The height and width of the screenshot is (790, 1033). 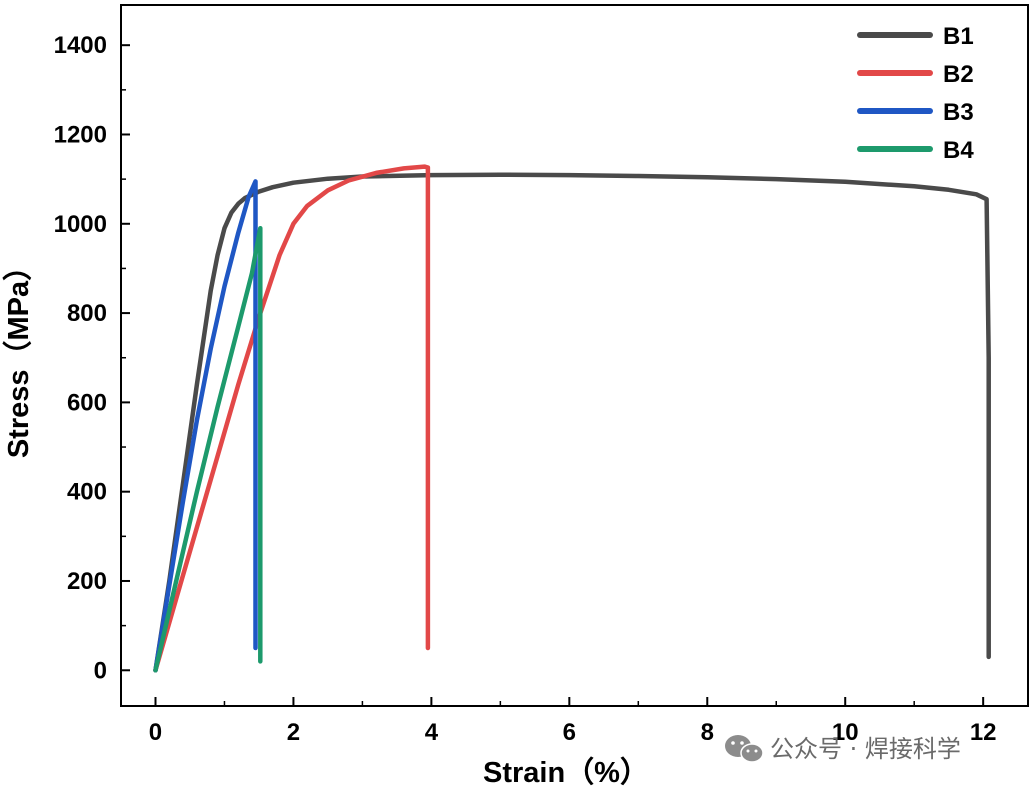 What do you see at coordinates (155, 732) in the screenshot?
I see `x-tick-label: 0` at bounding box center [155, 732].